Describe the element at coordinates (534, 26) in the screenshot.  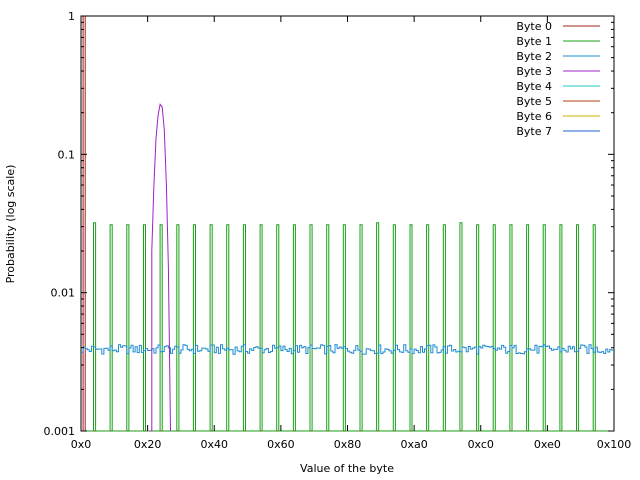
I see `legend-label: Byte 0` at that location.